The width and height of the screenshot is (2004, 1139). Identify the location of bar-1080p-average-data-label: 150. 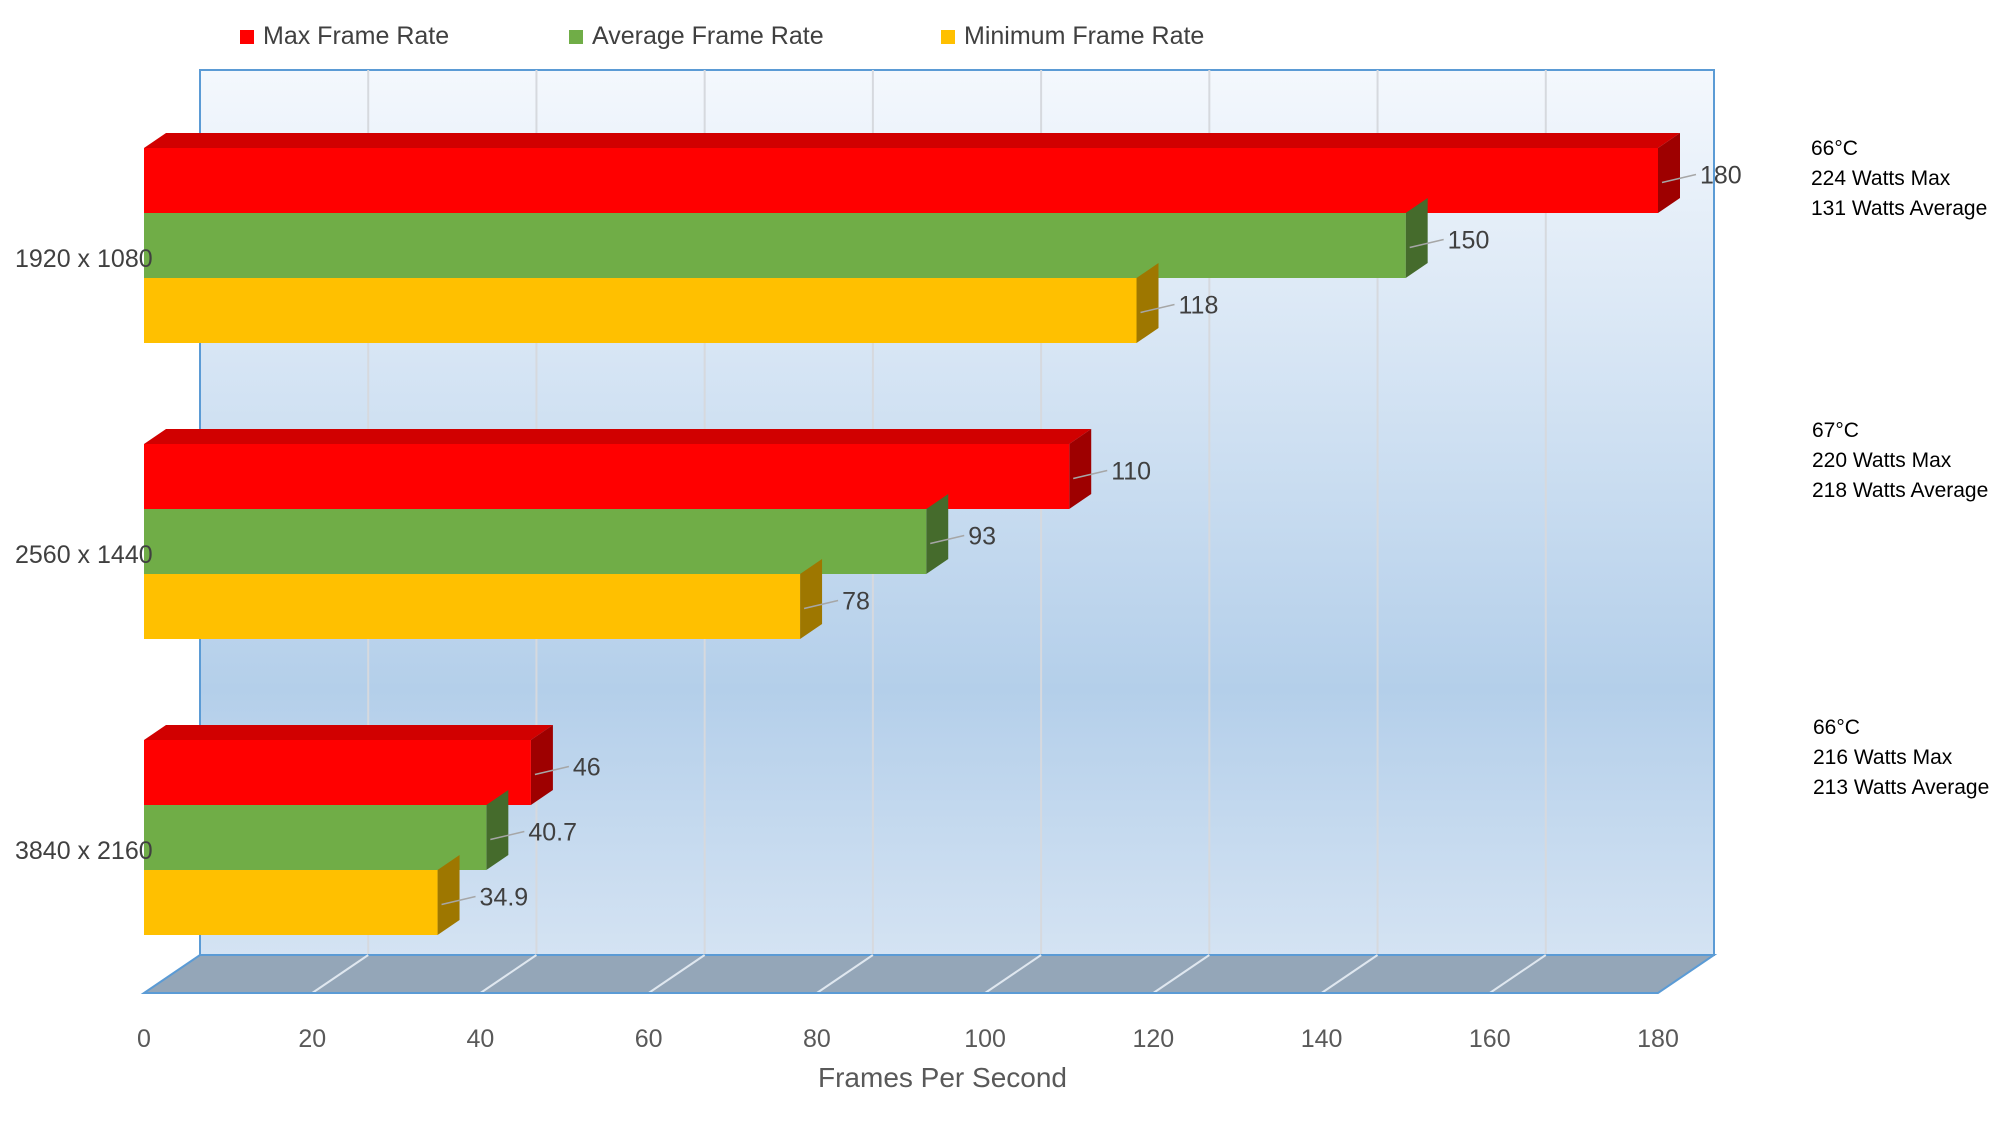
(1469, 241).